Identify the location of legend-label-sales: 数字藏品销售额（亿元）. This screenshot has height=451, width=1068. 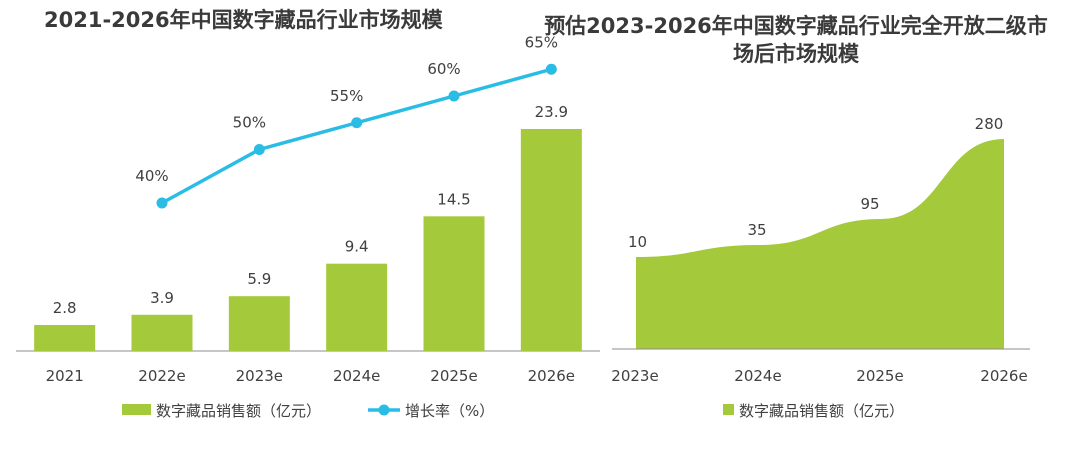
(238, 411).